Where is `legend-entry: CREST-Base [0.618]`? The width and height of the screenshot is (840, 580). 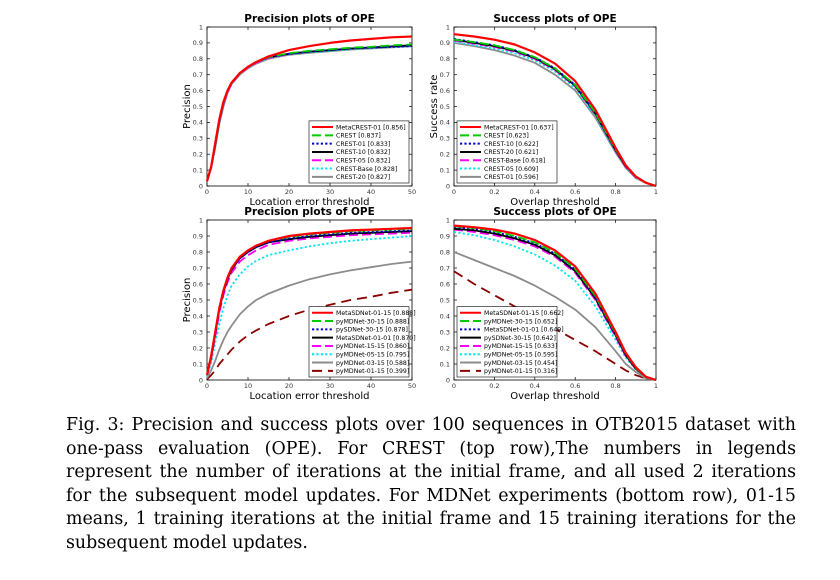 legend-entry: CREST-Base [0.618] is located at coordinates (514, 160).